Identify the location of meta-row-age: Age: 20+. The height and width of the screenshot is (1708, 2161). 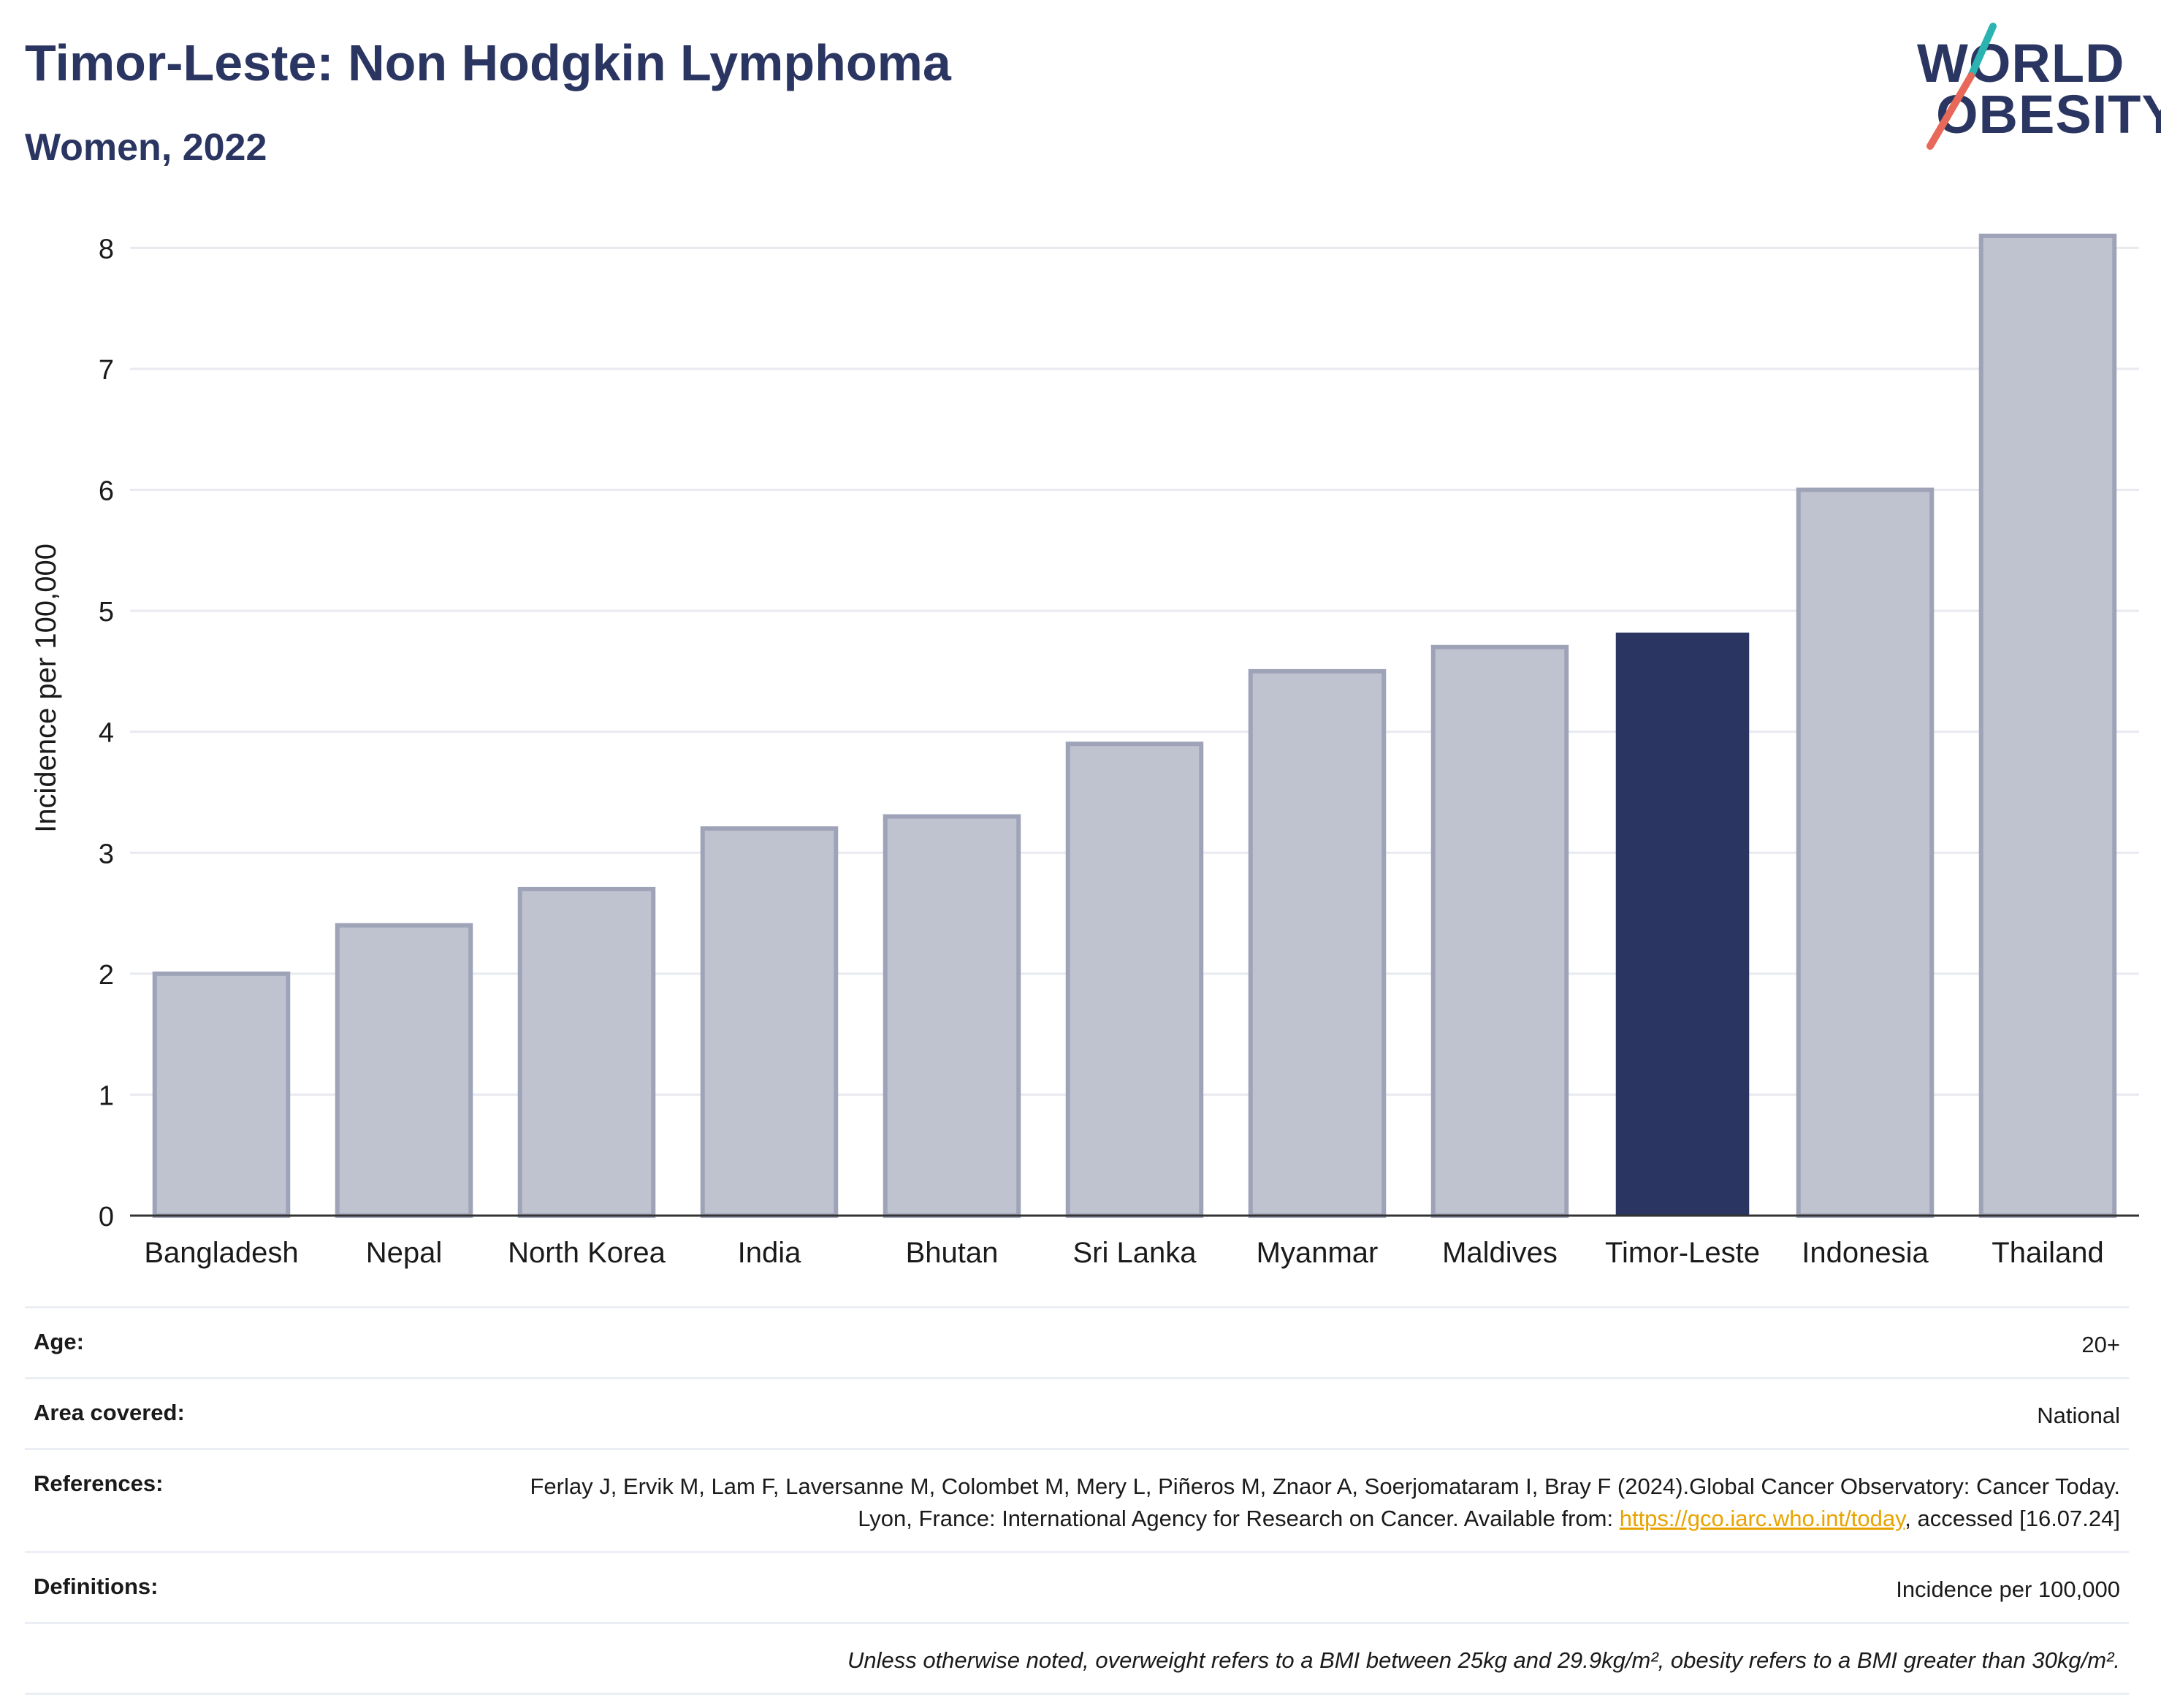
(1077, 1341).